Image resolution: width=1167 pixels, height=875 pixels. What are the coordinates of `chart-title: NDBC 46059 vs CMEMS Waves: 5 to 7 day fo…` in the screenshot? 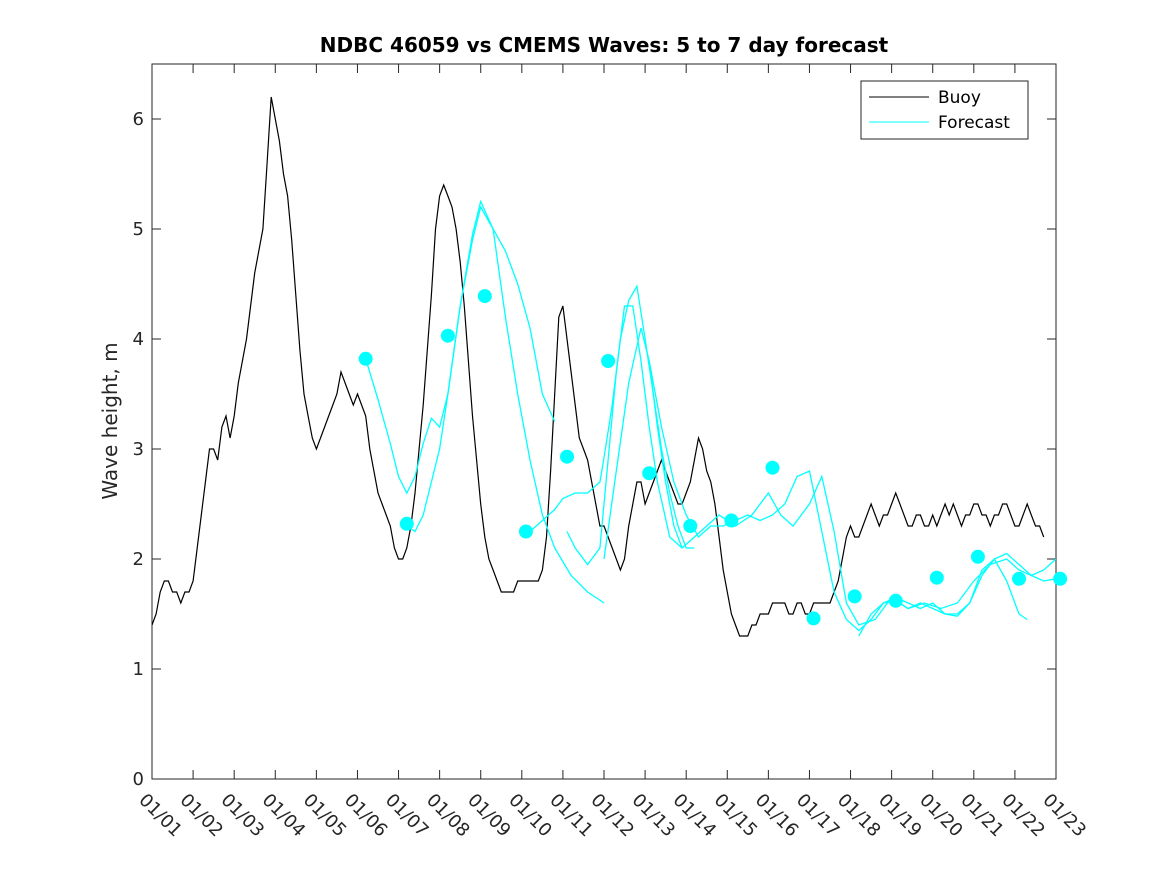 It's located at (604, 45).